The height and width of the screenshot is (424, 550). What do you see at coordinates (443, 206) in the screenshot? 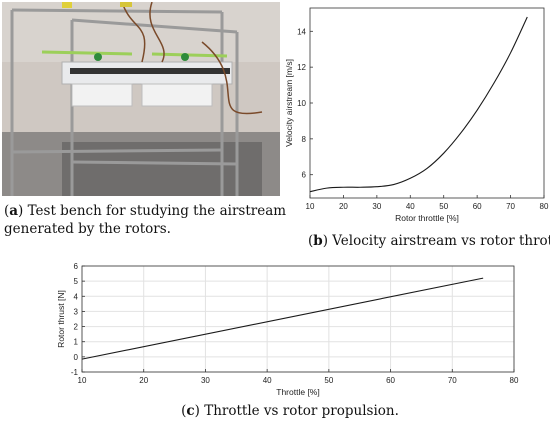
I see `velocity-chart-x-tick-label: 50` at bounding box center [443, 206].